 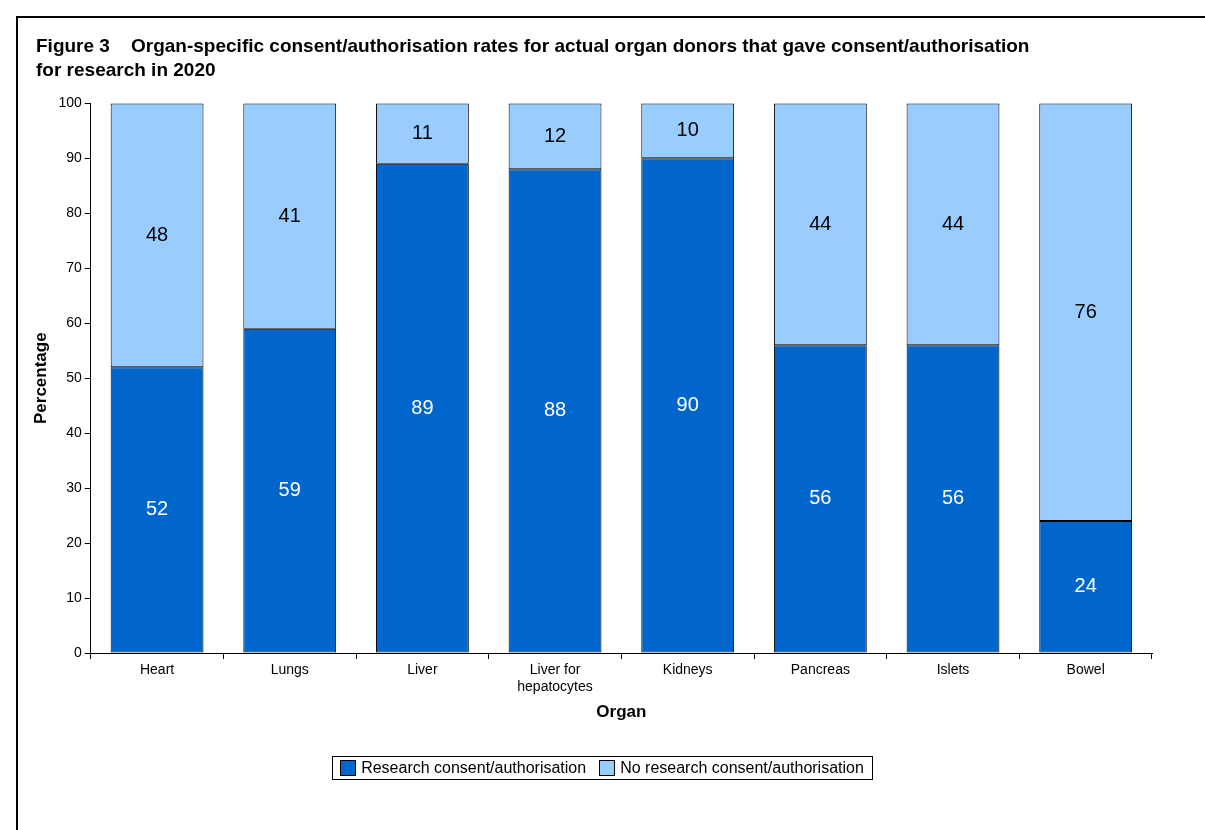 What do you see at coordinates (422, 669) in the screenshot?
I see `x-tick-label: Liver` at bounding box center [422, 669].